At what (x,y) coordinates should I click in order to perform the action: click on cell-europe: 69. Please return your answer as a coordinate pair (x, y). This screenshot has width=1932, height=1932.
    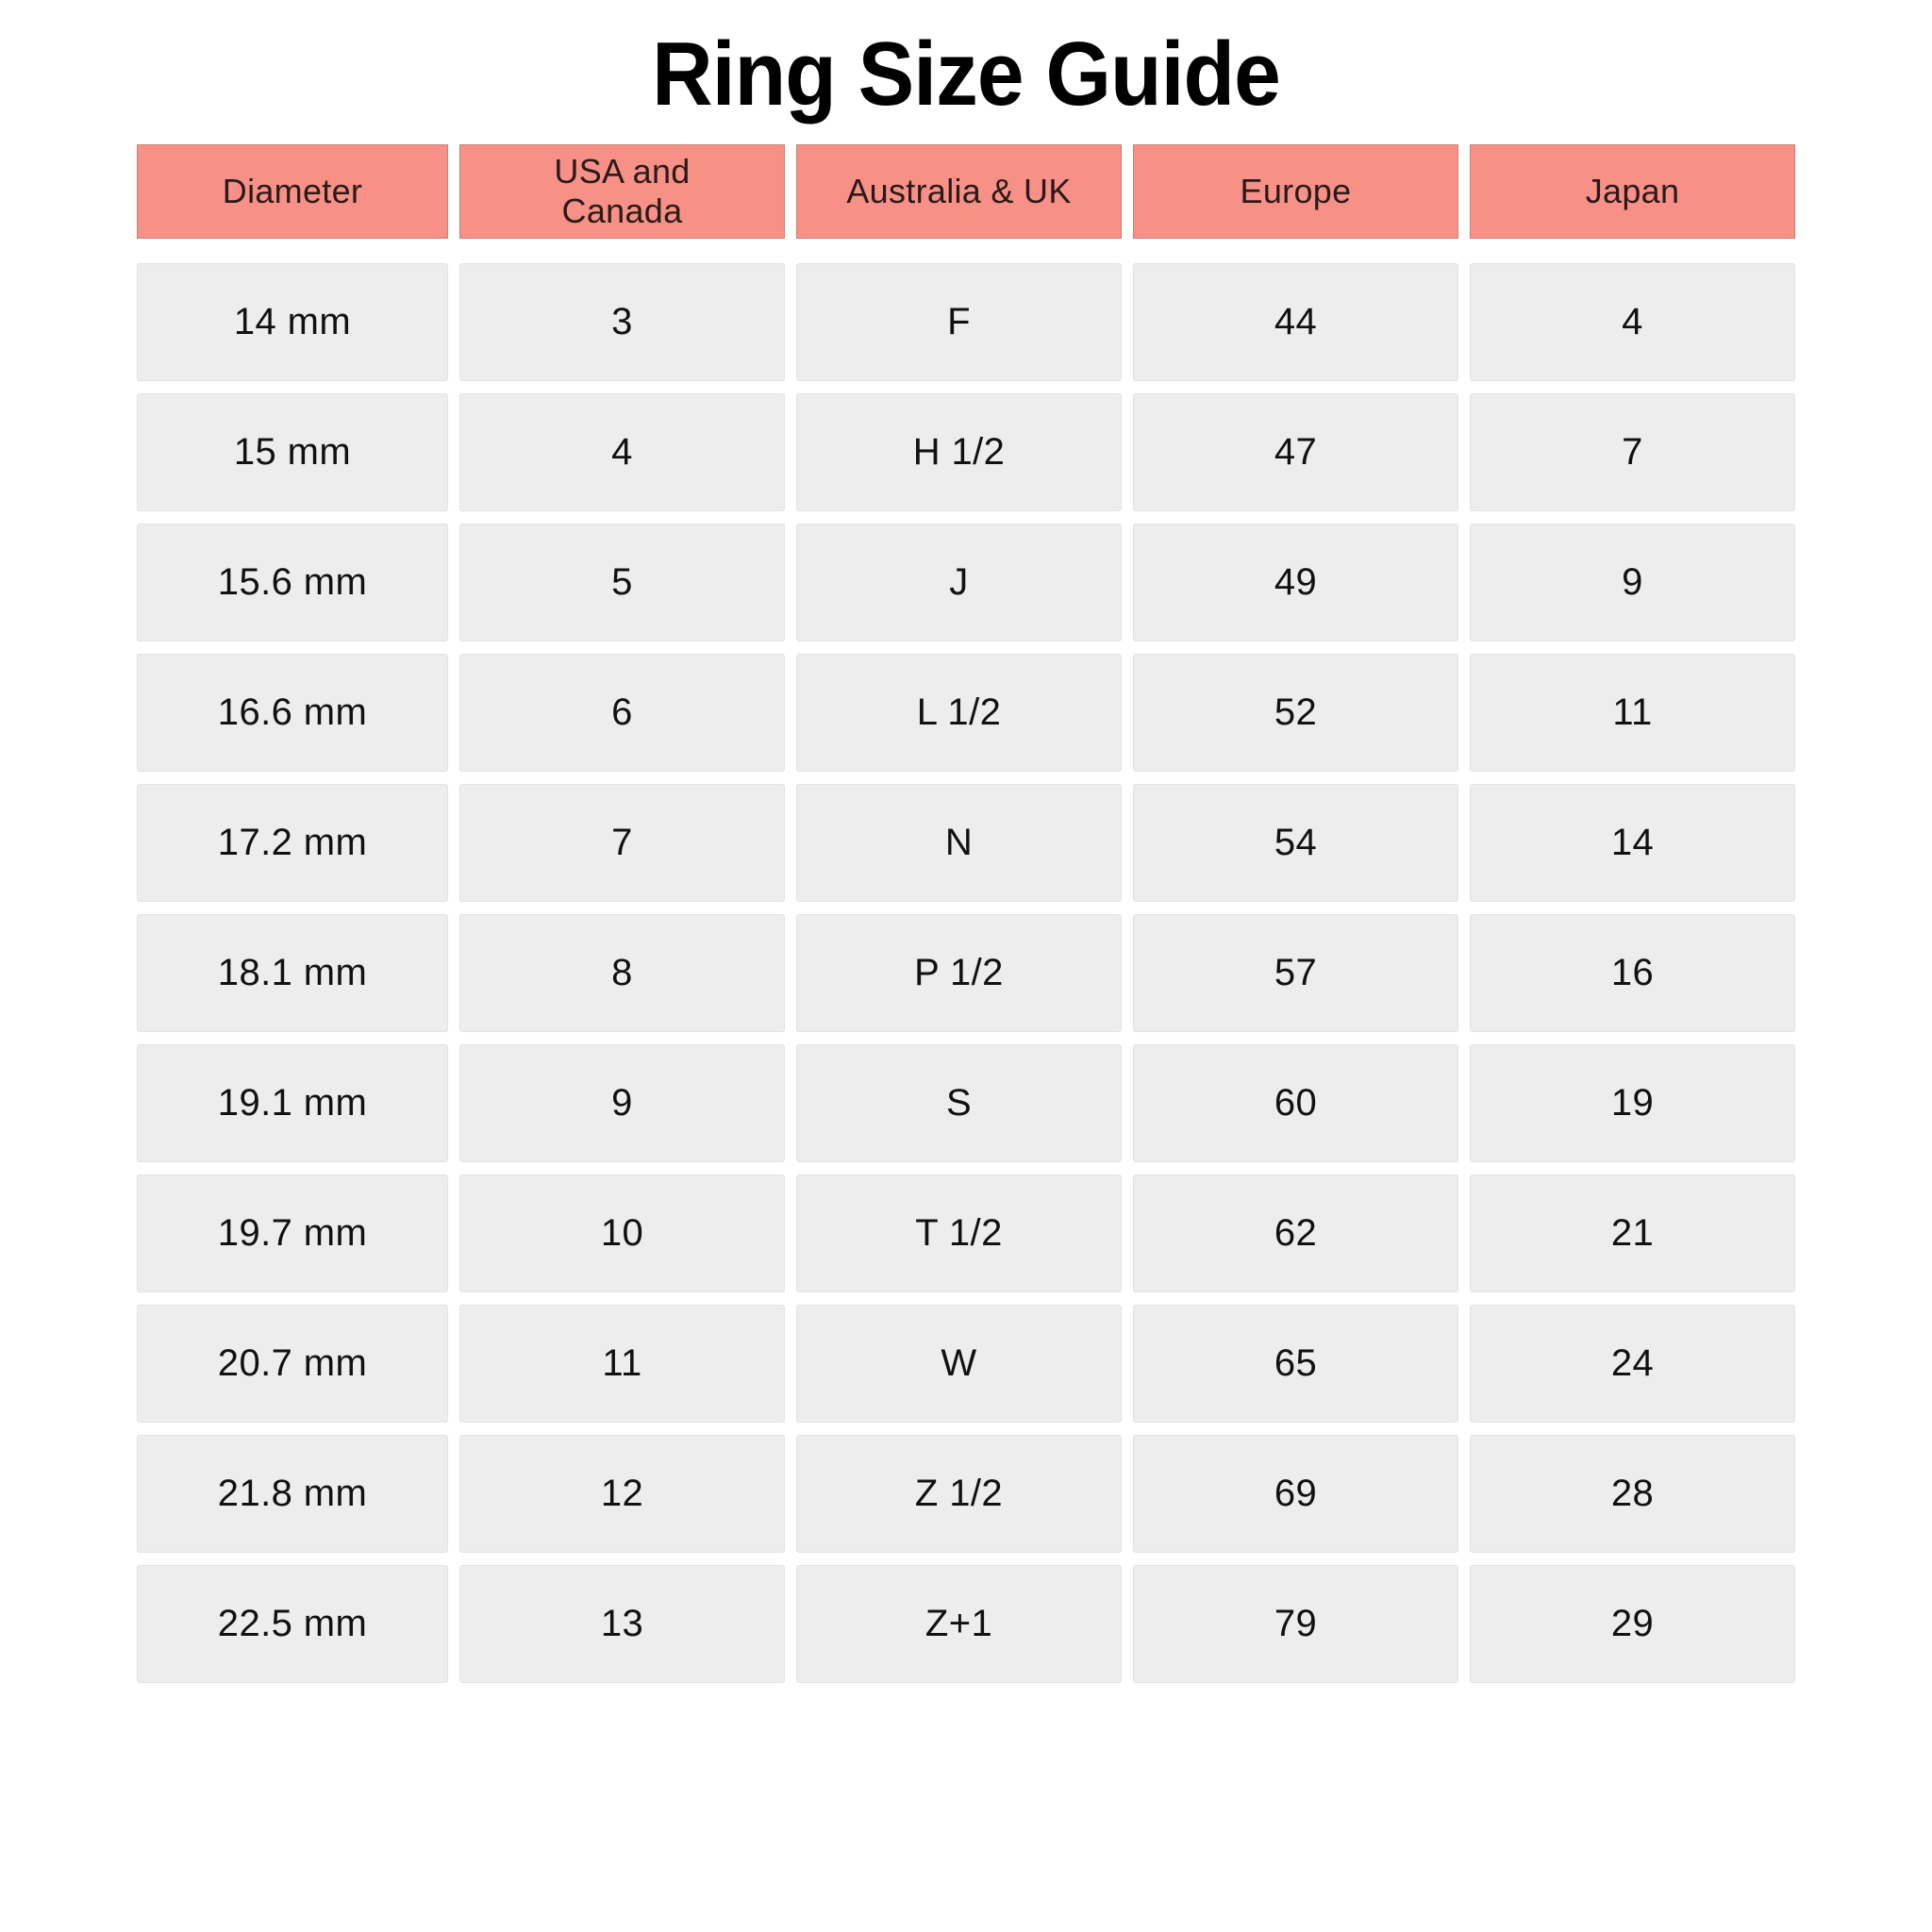
    Looking at the image, I should click on (1295, 1494).